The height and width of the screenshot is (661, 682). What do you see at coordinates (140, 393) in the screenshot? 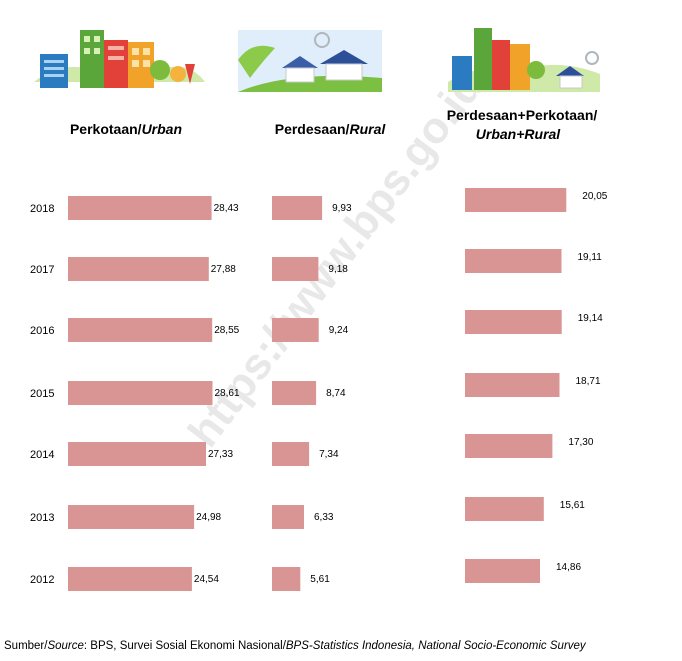
I see `bar-0-2015` at bounding box center [140, 393].